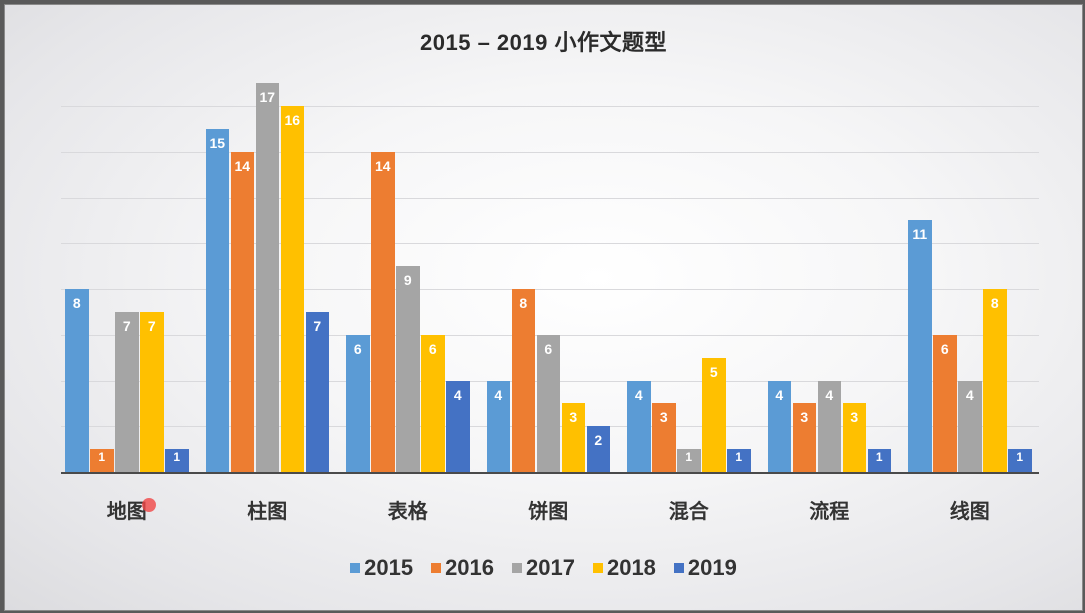 The height and width of the screenshot is (613, 1085). Describe the element at coordinates (267, 97) in the screenshot. I see `bar-value-label: 17` at that location.